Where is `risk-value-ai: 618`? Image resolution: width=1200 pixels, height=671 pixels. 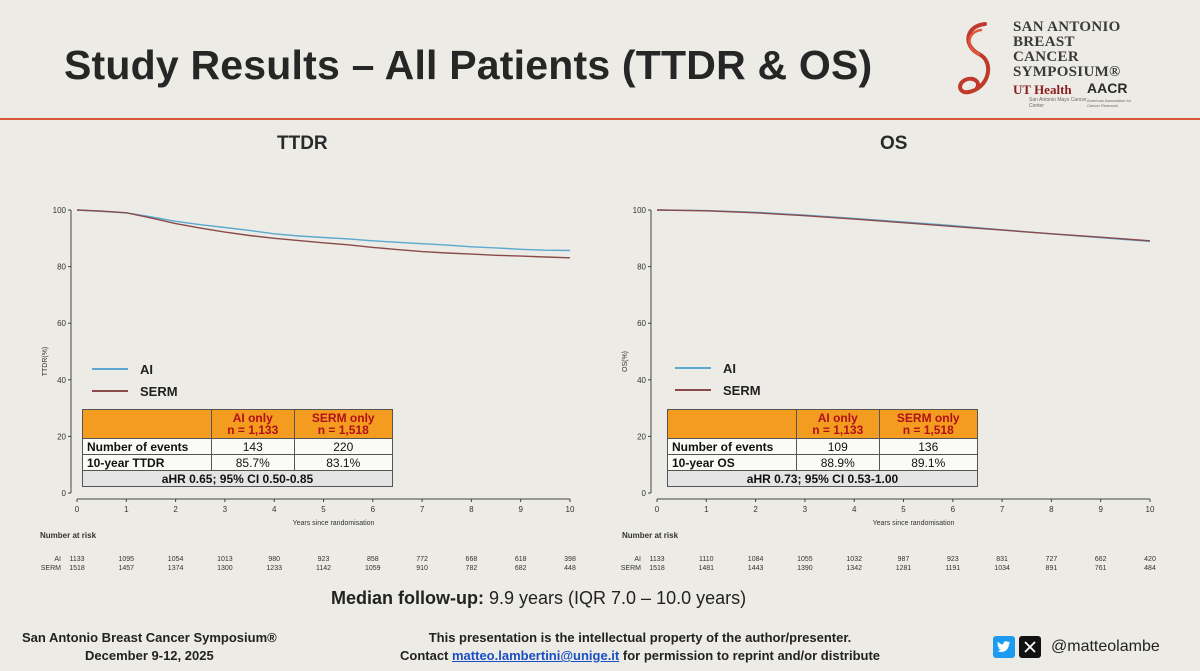
risk-value-ai: 618 is located at coordinates (521, 559).